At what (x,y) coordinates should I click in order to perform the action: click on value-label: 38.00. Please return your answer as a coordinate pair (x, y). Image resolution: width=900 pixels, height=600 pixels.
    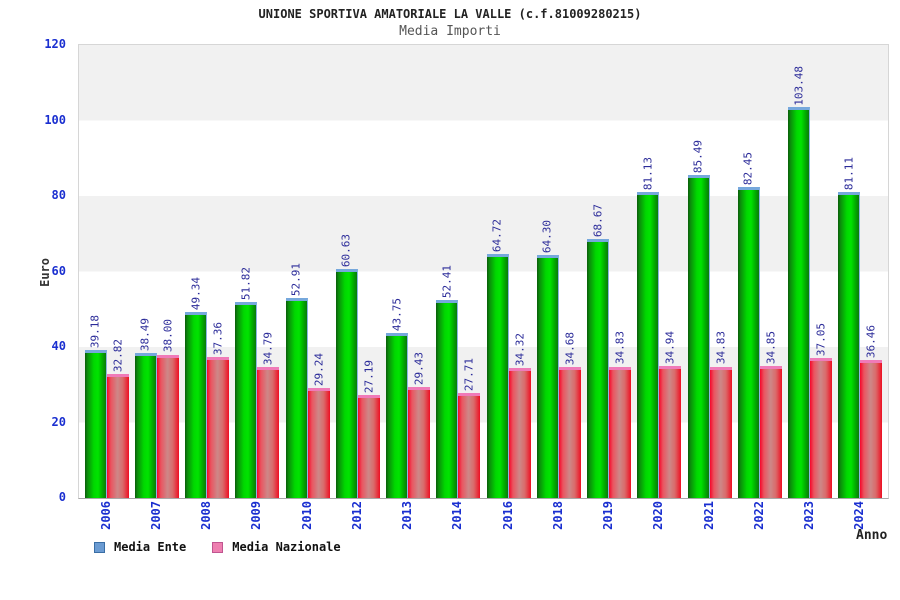
    Looking at the image, I should click on (168, 336).